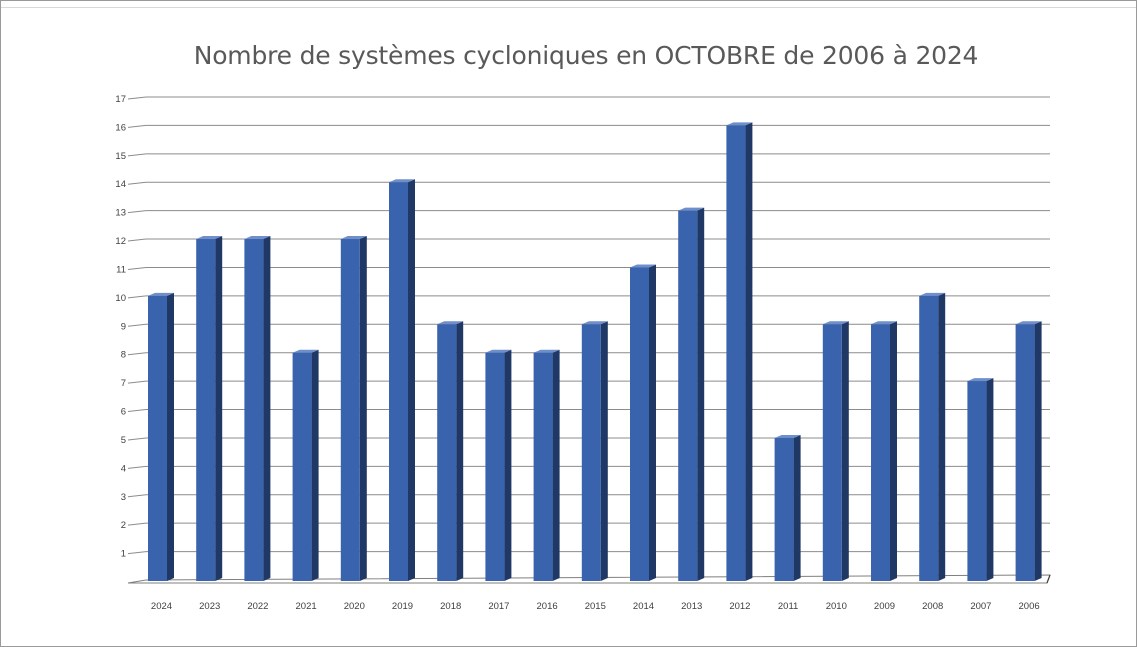 The height and width of the screenshot is (647, 1137). What do you see at coordinates (402, 606) in the screenshot?
I see `x-tick-label: 2019` at bounding box center [402, 606].